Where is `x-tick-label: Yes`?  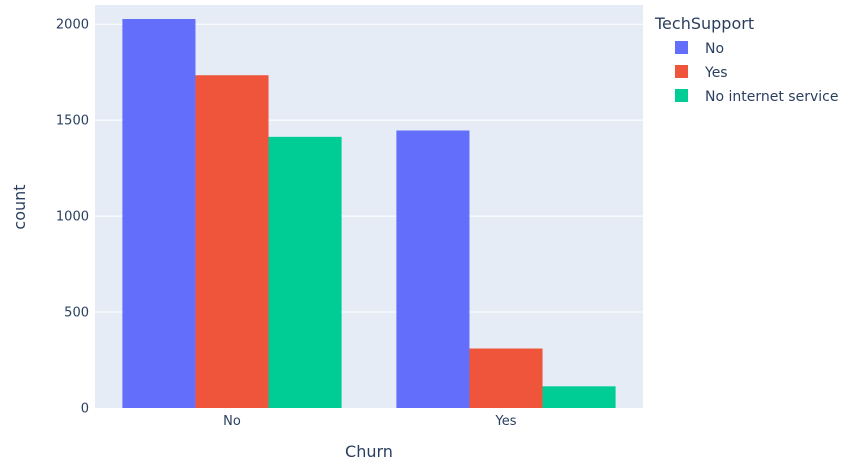
x-tick-label: Yes is located at coordinates (506, 421).